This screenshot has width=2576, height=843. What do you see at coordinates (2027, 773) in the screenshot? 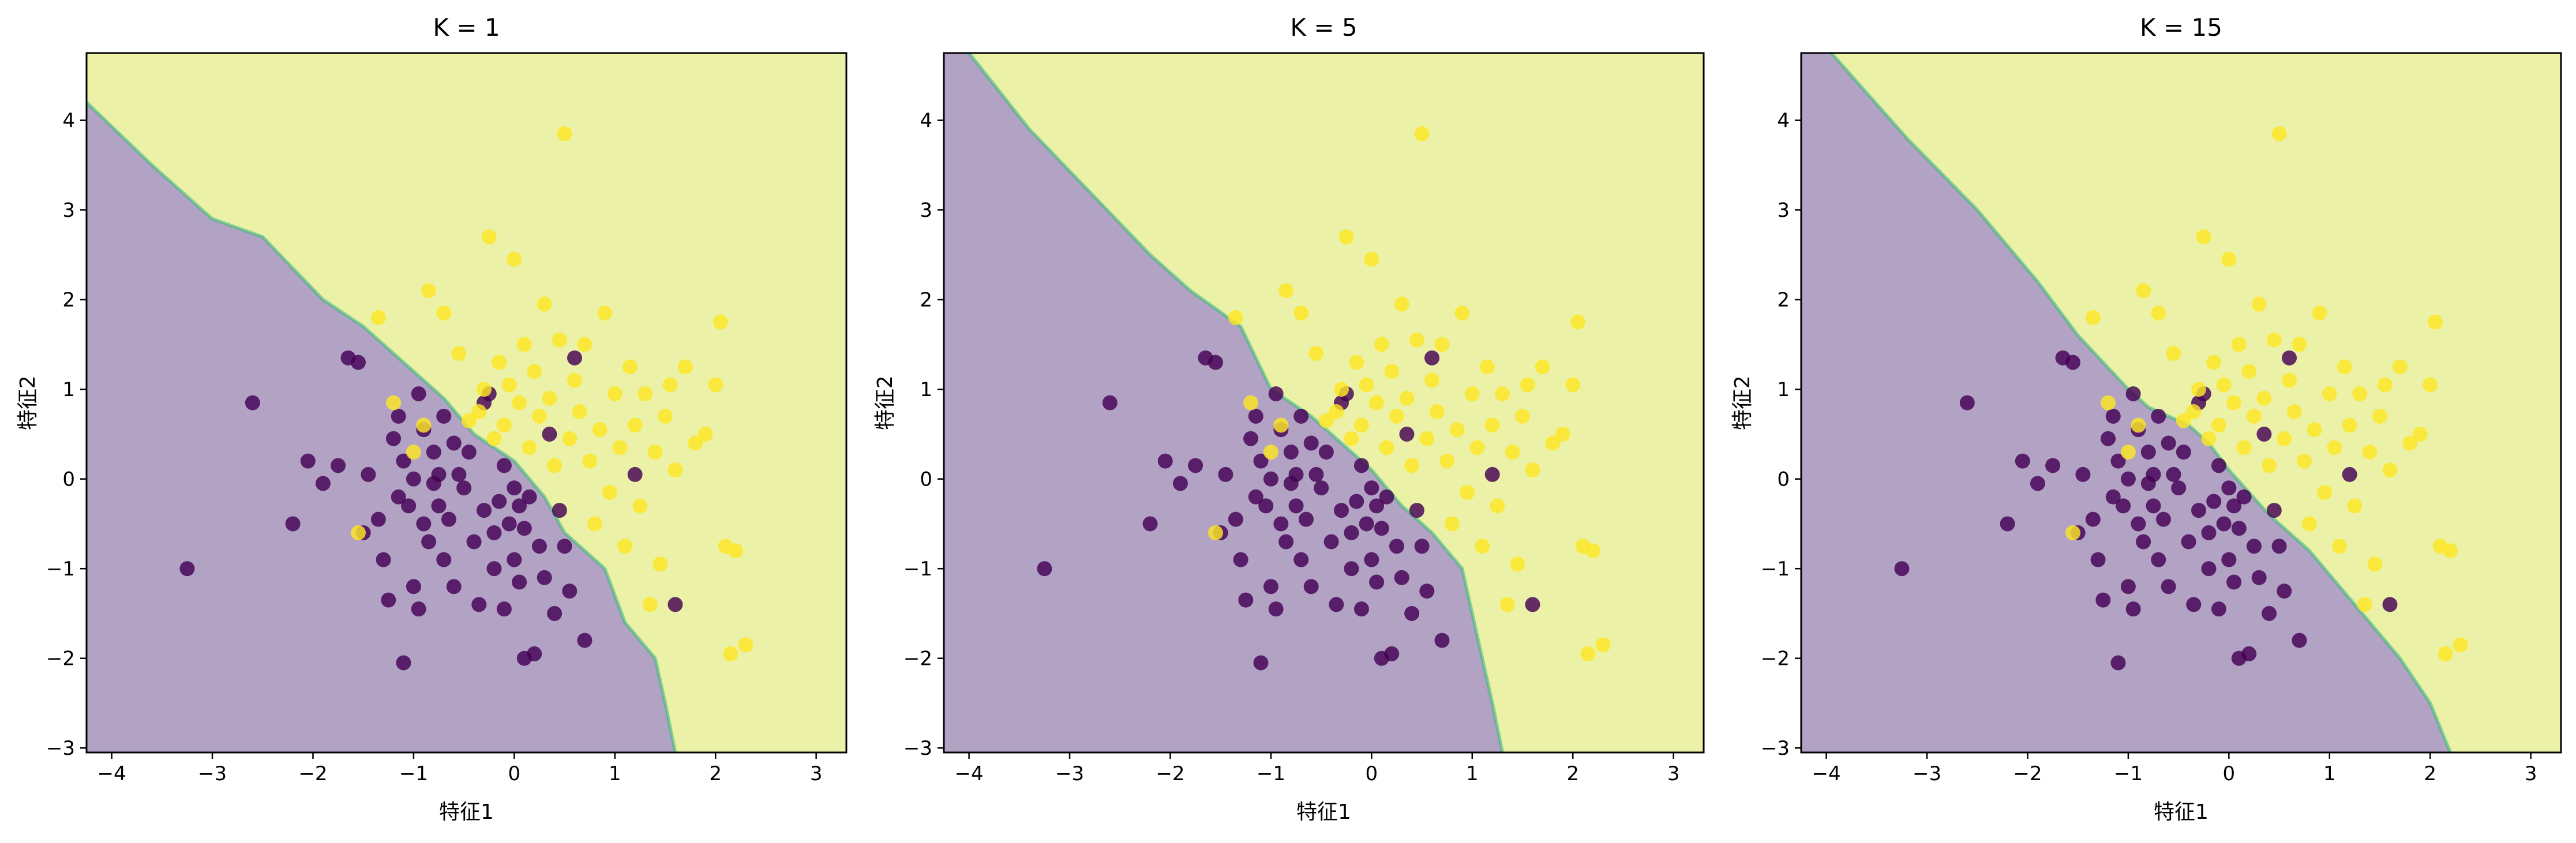
I see `x-tick-label: −2` at bounding box center [2027, 773].